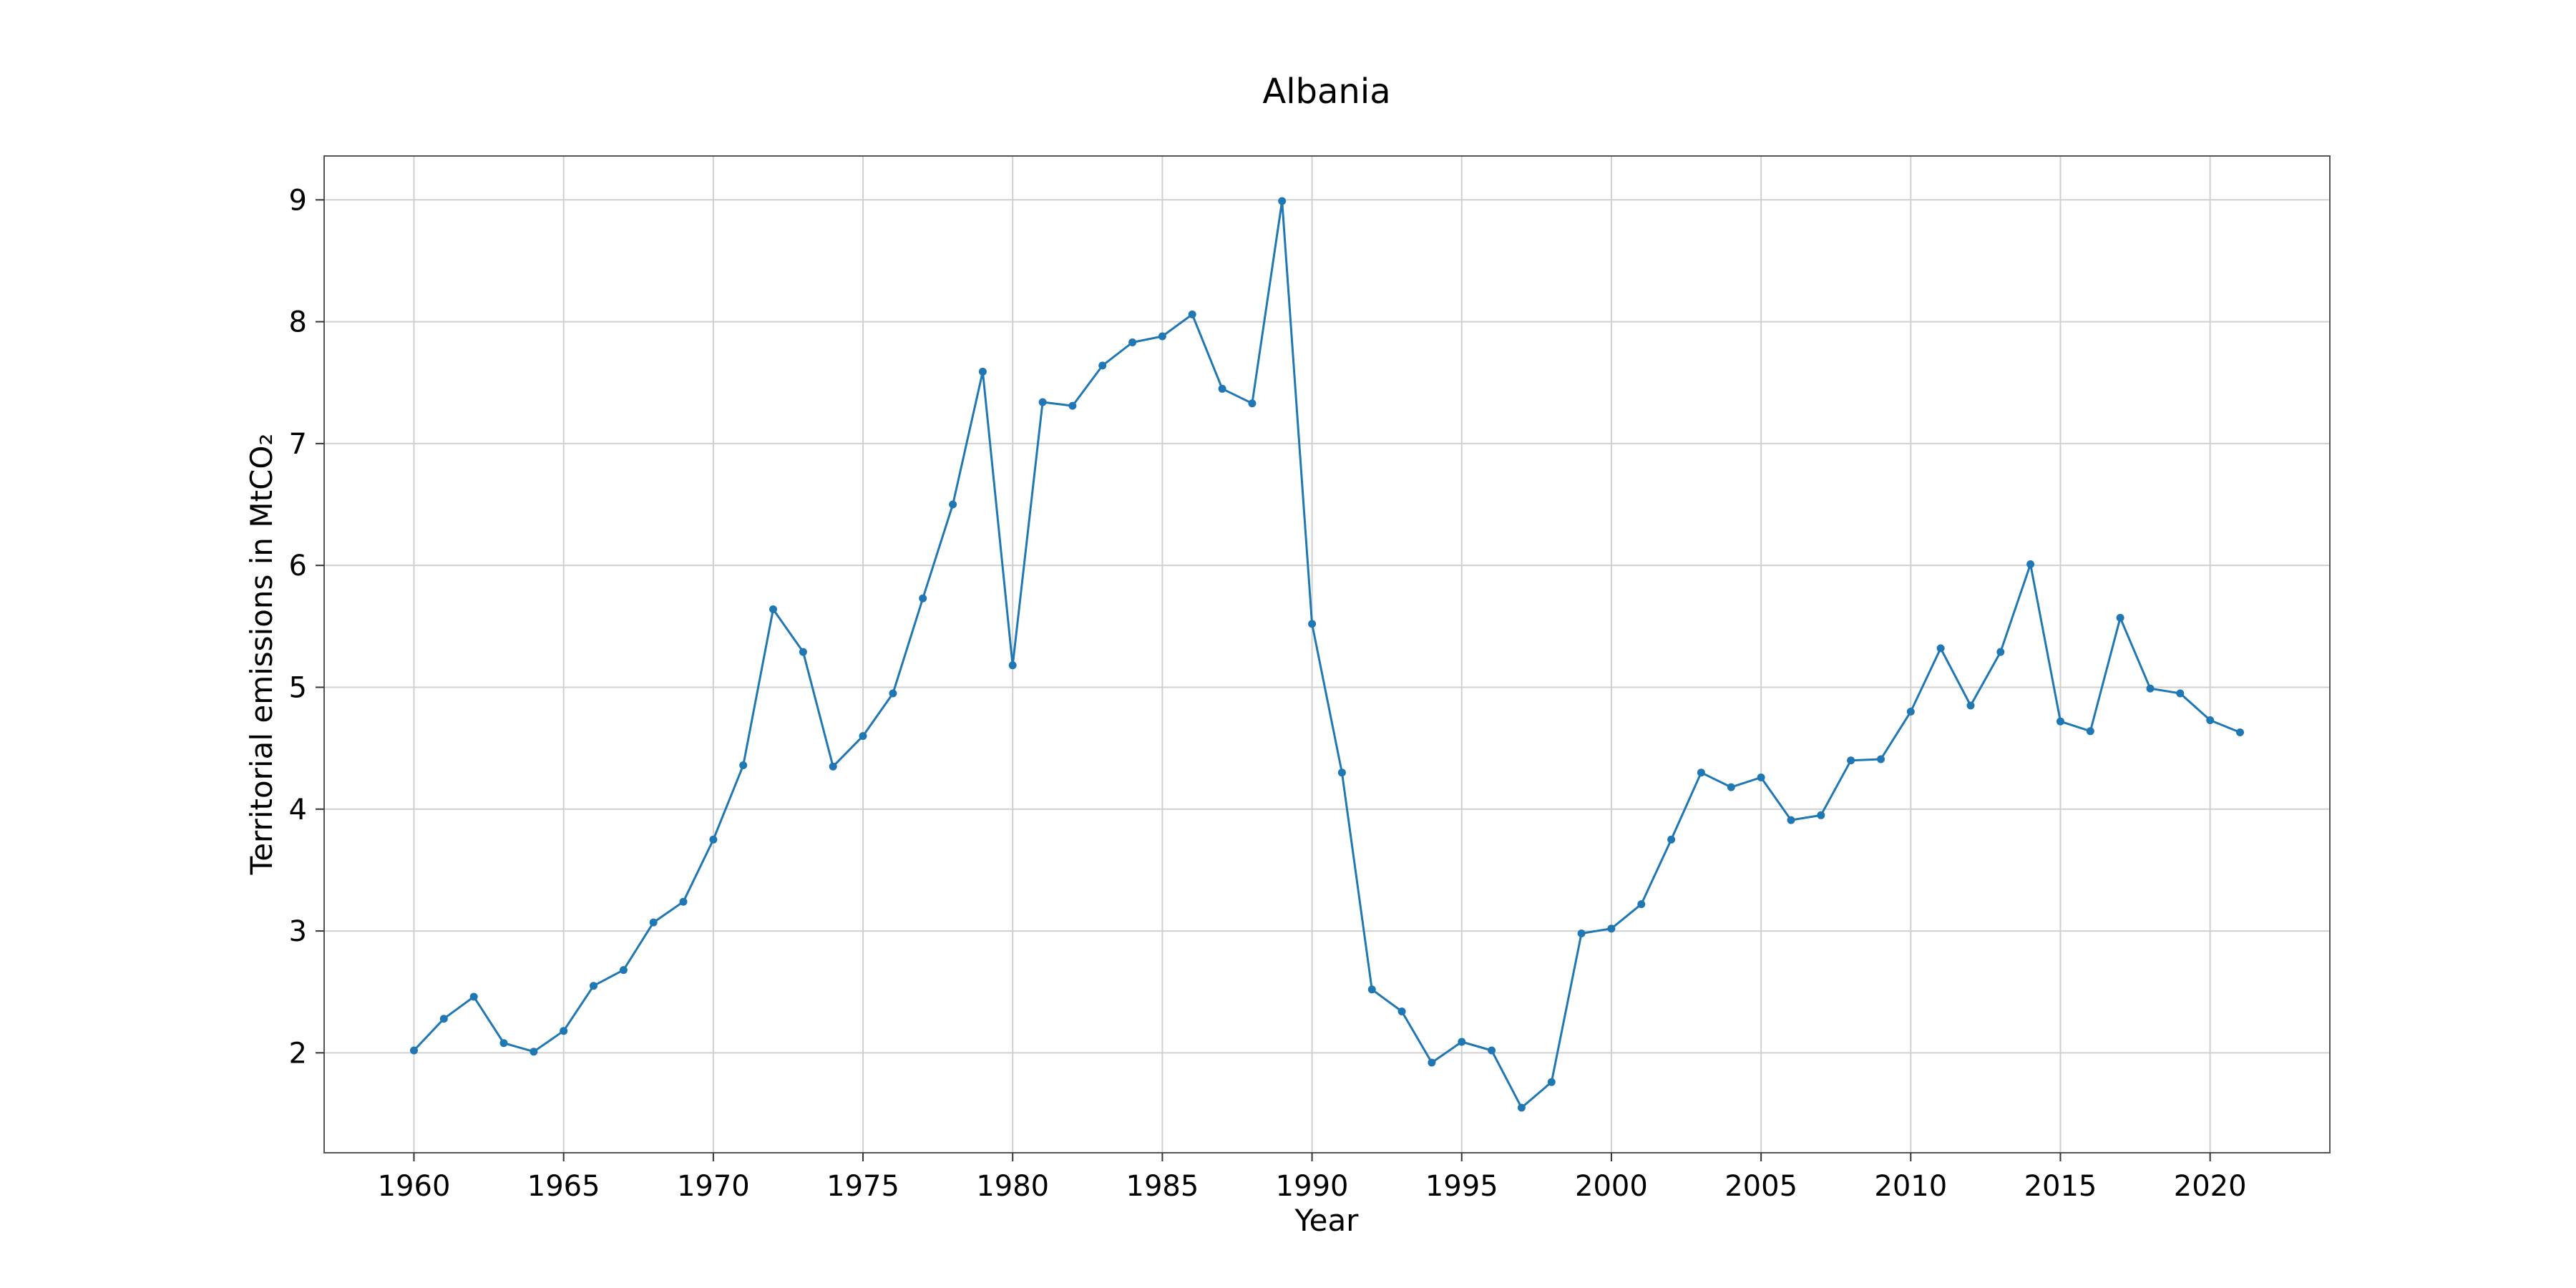 This screenshot has height=1288, width=2576. What do you see at coordinates (1326, 92) in the screenshot?
I see `chart-title: Albania` at bounding box center [1326, 92].